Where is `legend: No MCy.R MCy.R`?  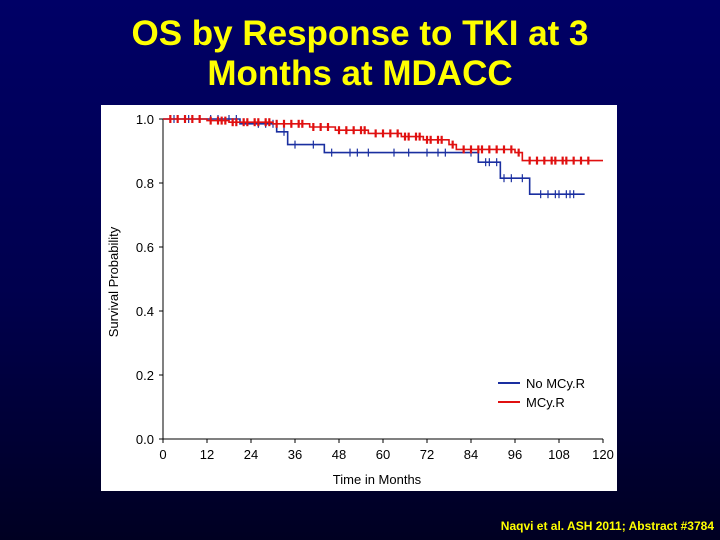
legend: No MCy.R MCy.R is located at coordinates (541, 393).